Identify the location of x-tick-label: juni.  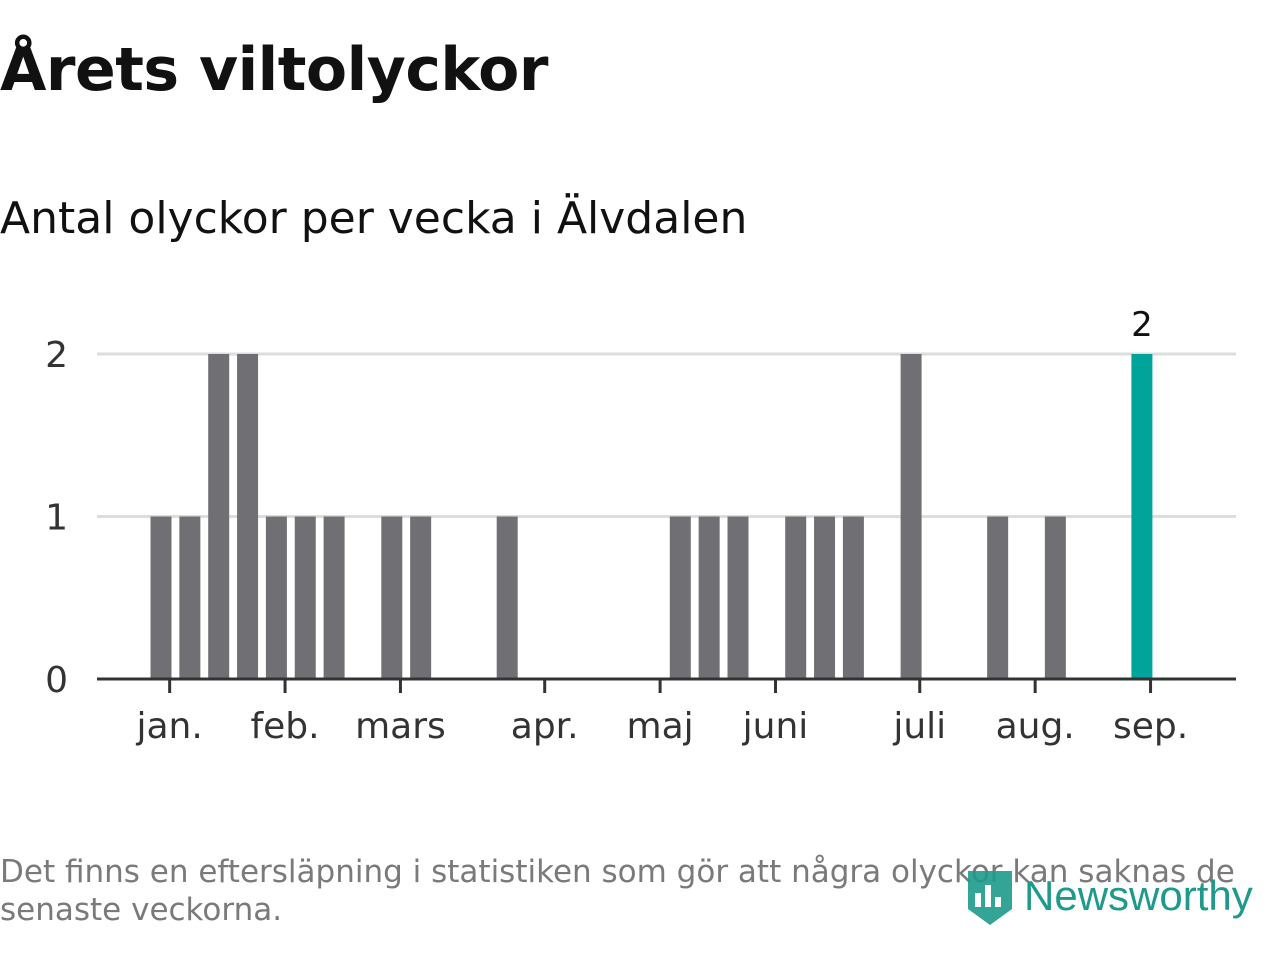
(775, 726).